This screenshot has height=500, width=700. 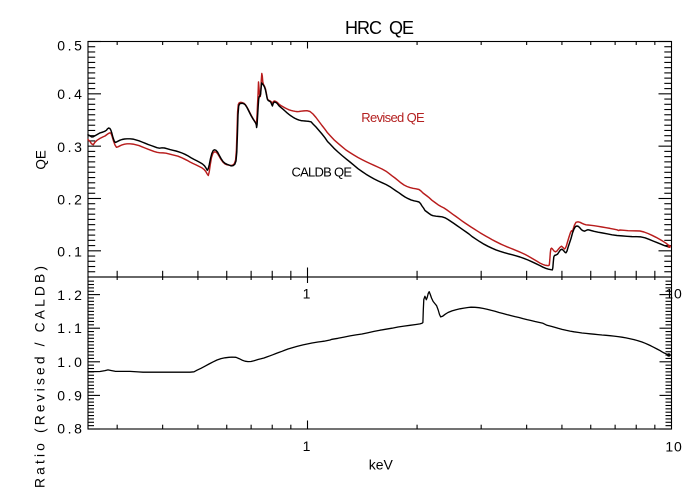 What do you see at coordinates (70, 94) in the screenshot?
I see `svg-text: 0.4` at bounding box center [70, 94].